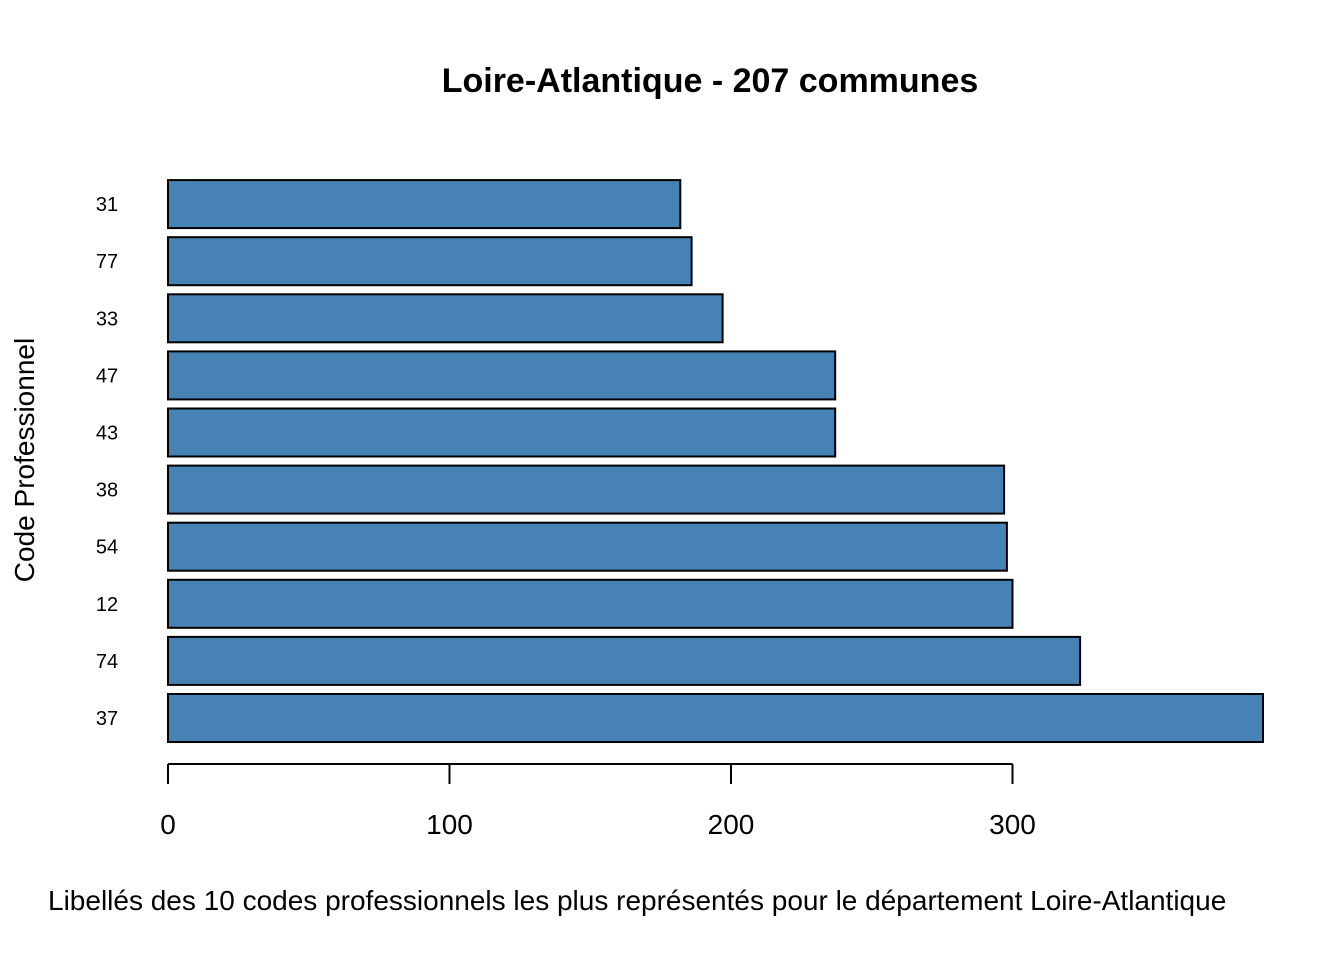  I want to click on x-axis: 0 100 200 300, so click(598, 801).